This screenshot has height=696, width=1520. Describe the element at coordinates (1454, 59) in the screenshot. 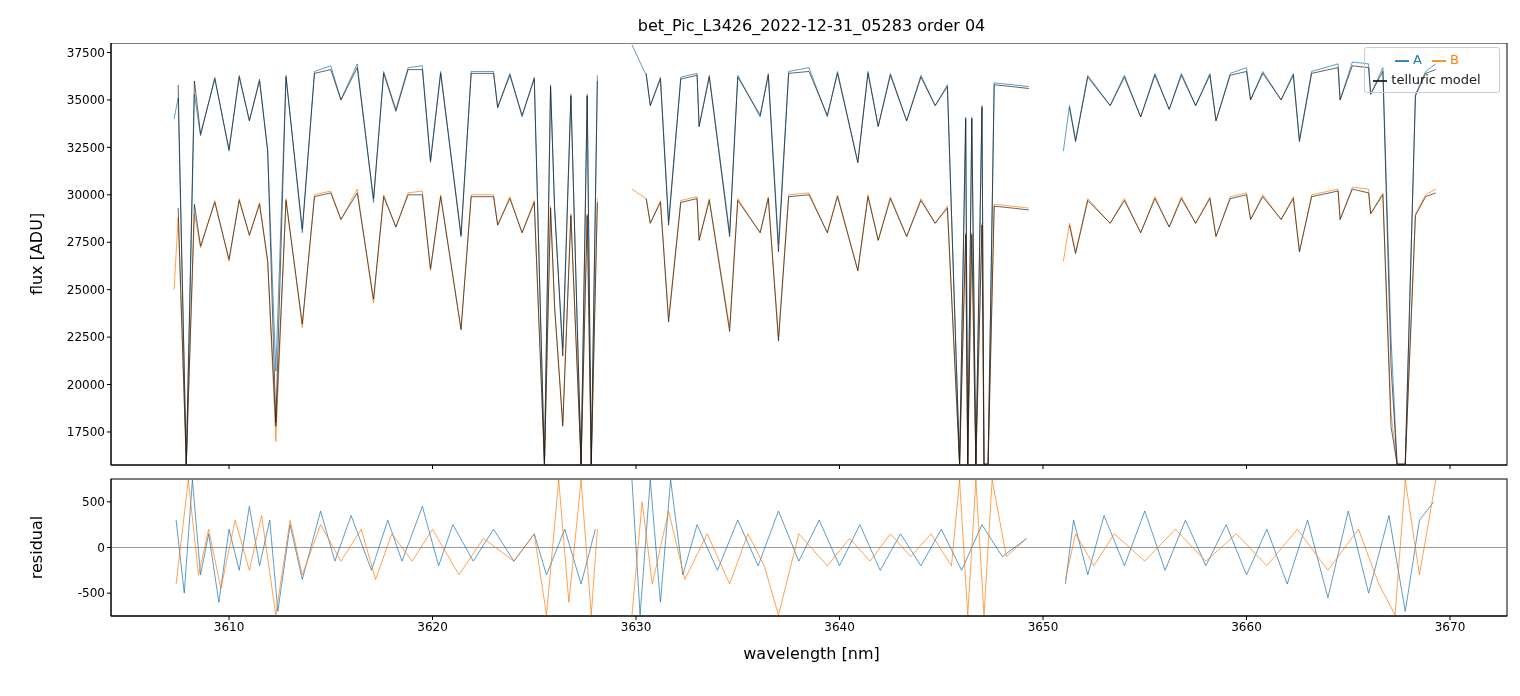

I see `legend-label: B` at that location.